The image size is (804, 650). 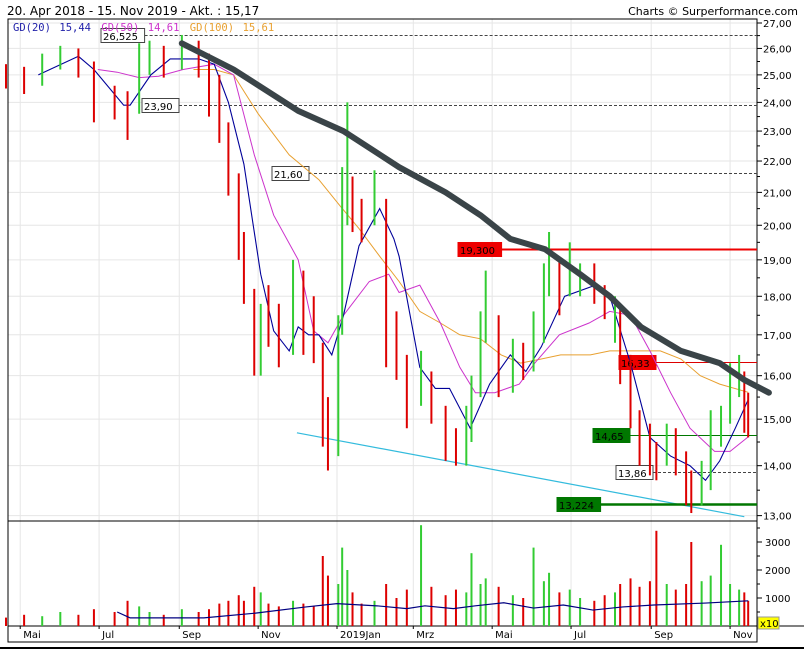 I want to click on y-tick-label: 27,00, so click(x=777, y=24).